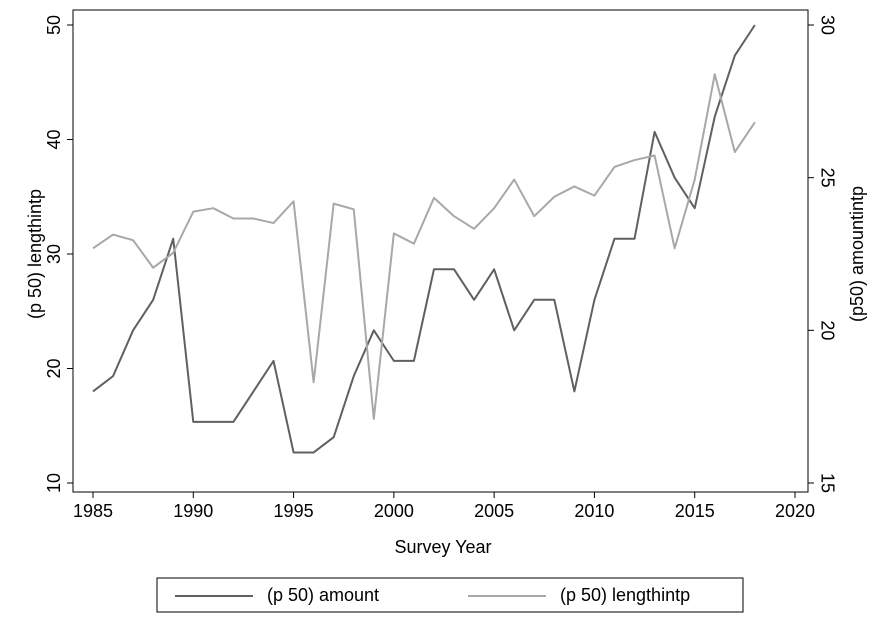  What do you see at coordinates (827, 483) in the screenshot?
I see `y2-tick-label: 15` at bounding box center [827, 483].